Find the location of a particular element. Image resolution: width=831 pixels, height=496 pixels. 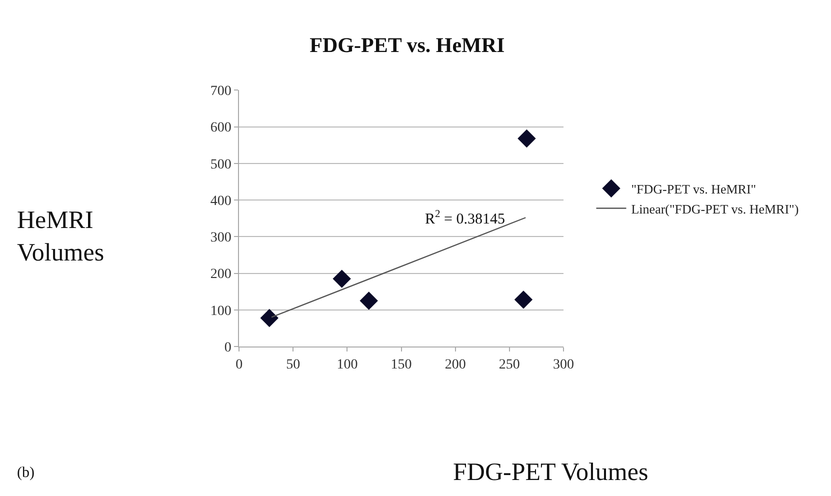

y-tick-label: 0 is located at coordinates (228, 348).